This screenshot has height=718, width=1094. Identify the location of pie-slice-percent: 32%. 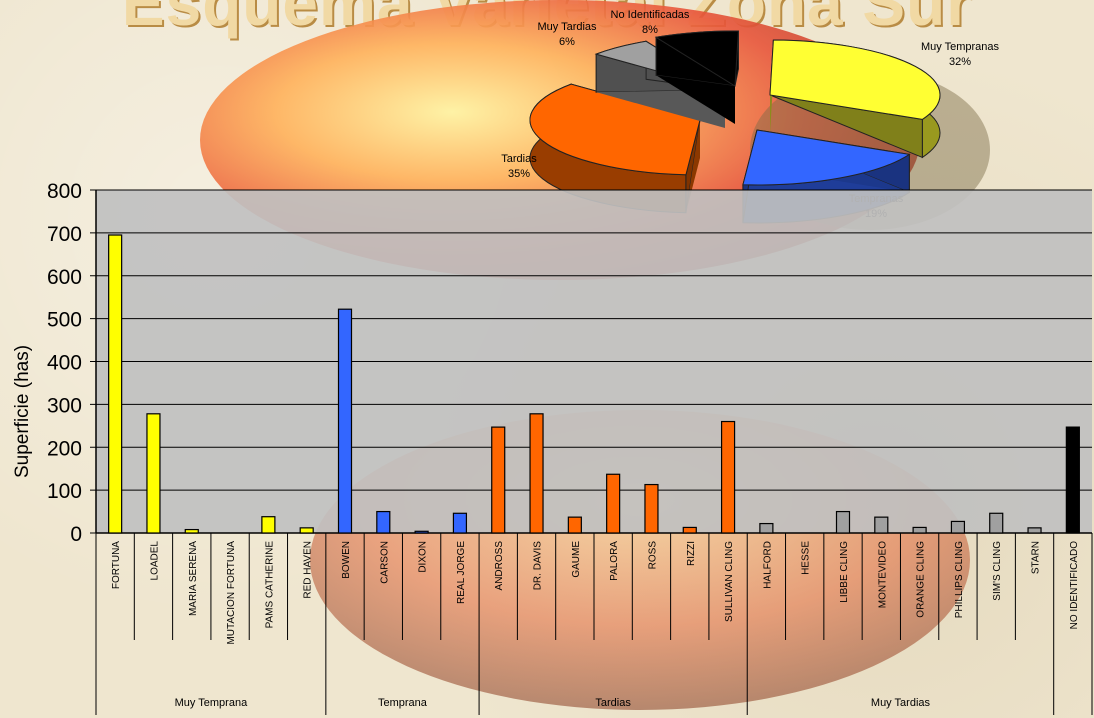
(960, 62).